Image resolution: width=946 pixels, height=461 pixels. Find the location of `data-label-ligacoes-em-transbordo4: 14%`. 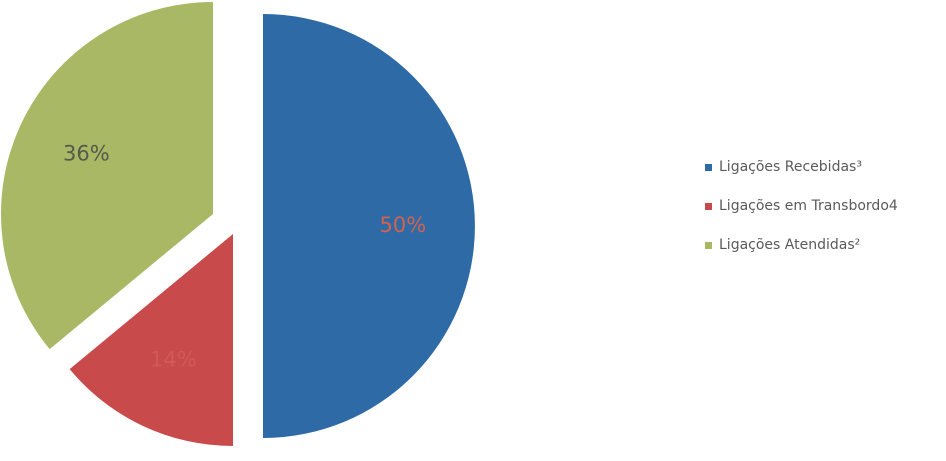

data-label-ligacoes-em-transbordo4: 14% is located at coordinates (173, 360).